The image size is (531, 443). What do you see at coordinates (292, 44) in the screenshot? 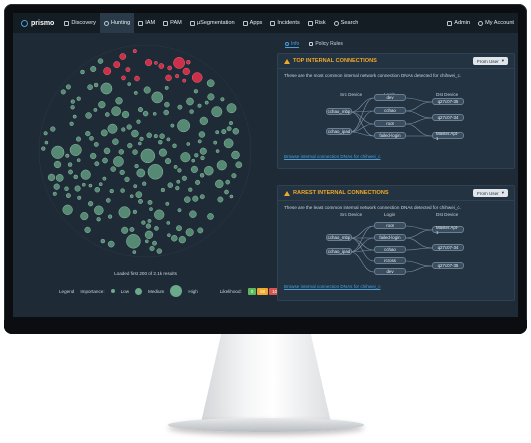
I see `tab-info: Info` at bounding box center [292, 44].